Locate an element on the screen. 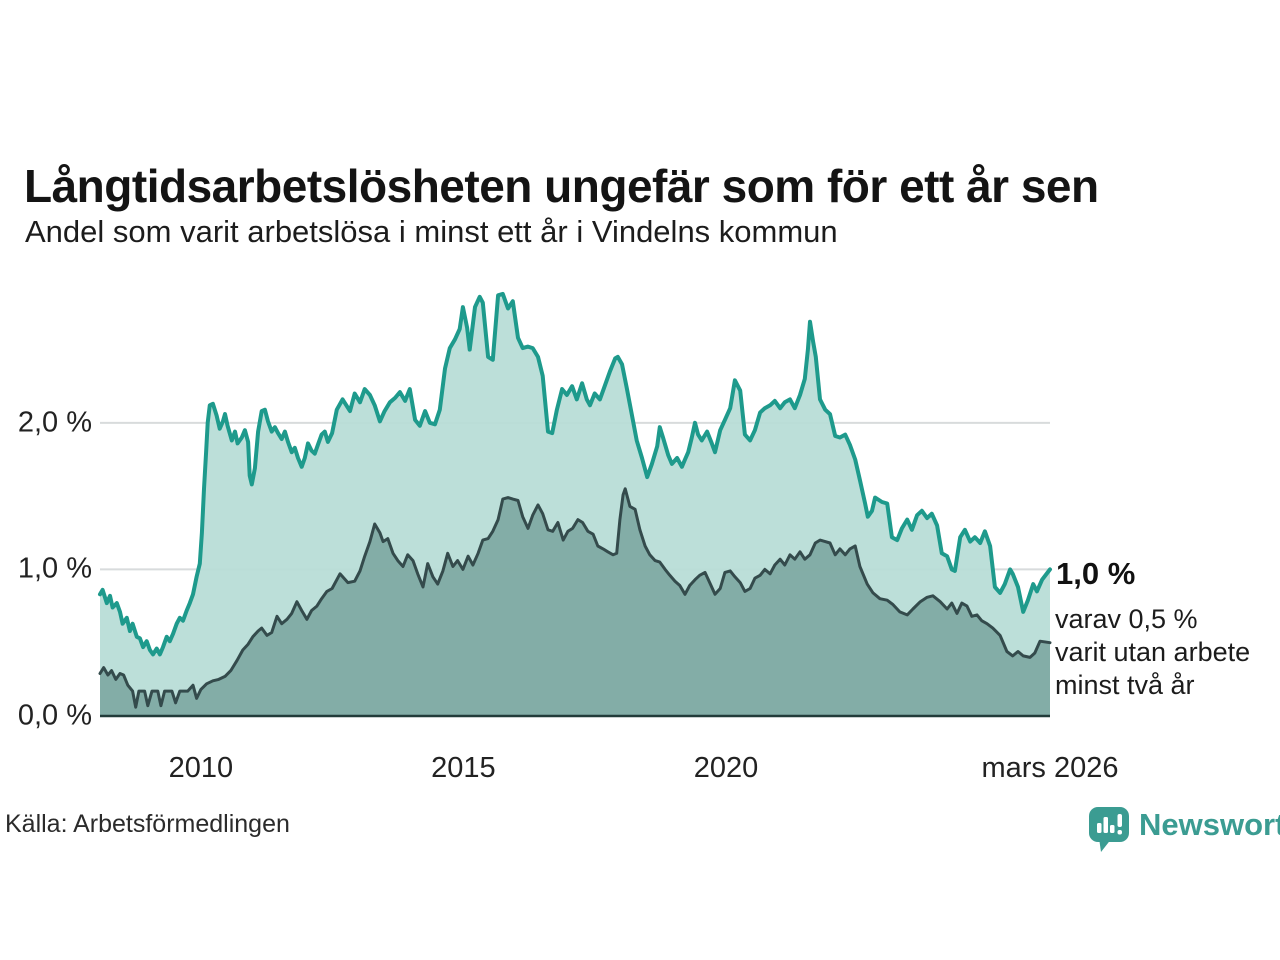  end-value-label: 1,0 % is located at coordinates (1096, 573).